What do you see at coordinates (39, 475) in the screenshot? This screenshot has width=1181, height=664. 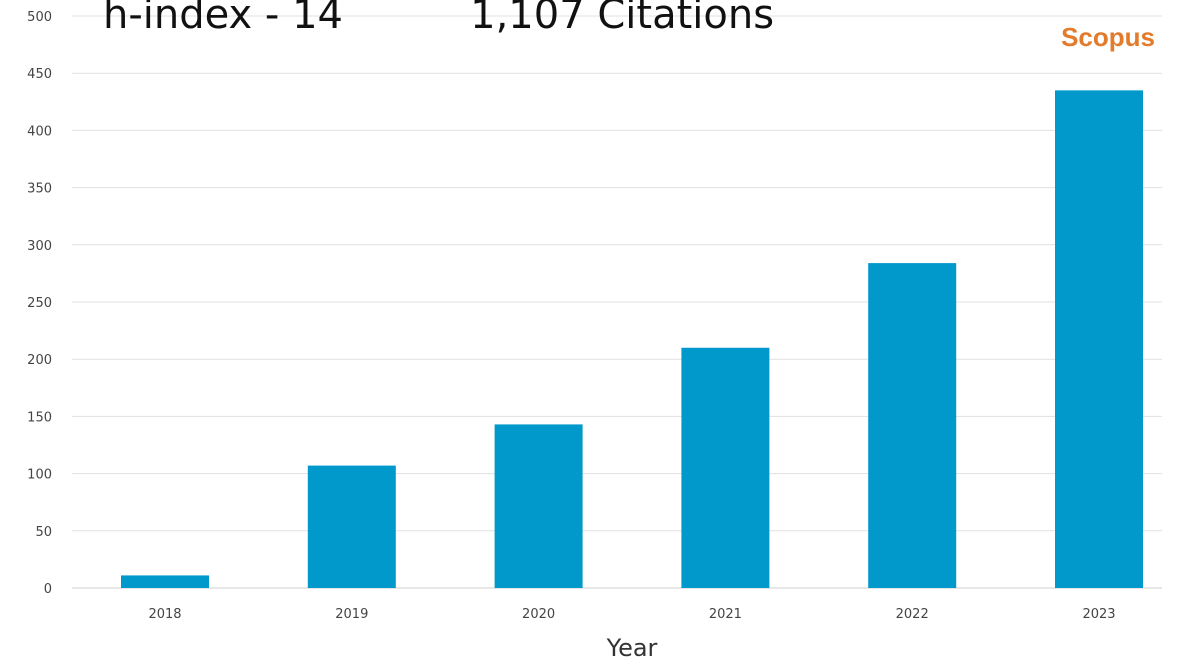 I see `y-tick-label: 100` at bounding box center [39, 475].